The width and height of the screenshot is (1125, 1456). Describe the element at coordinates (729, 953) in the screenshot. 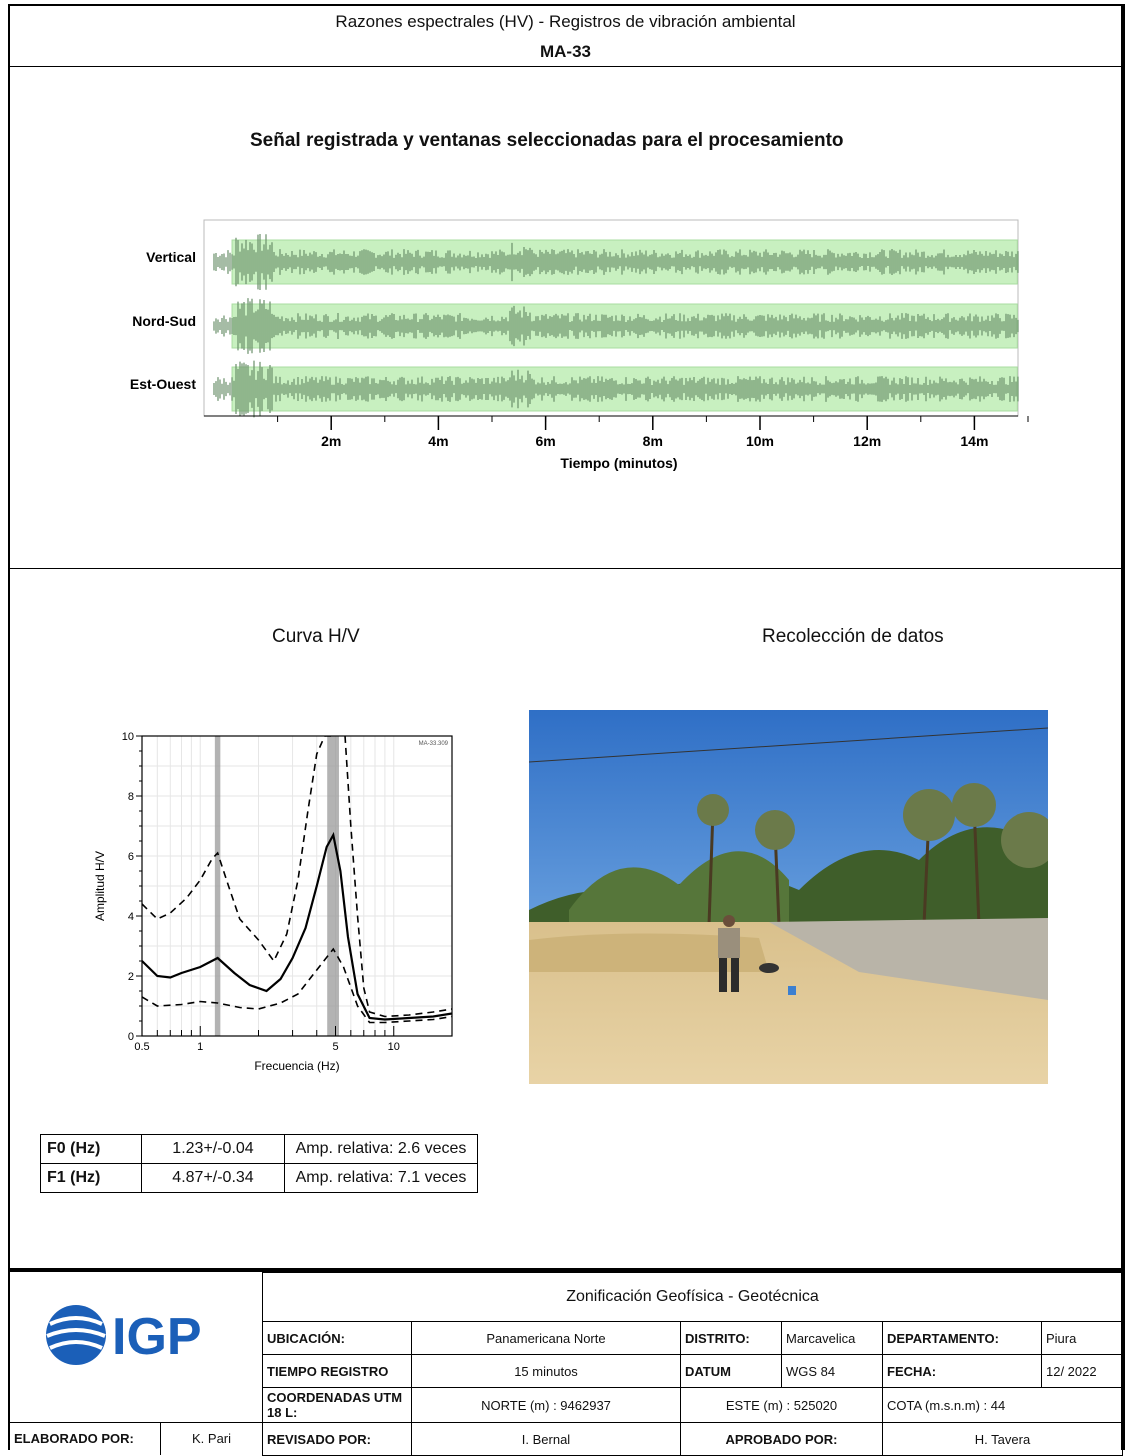

I see `person-figure` at that location.